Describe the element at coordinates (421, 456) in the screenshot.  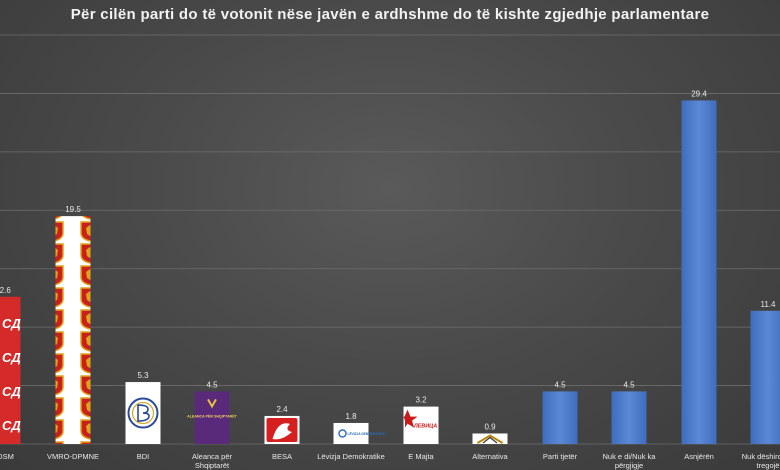
I see `category-label: E Majta` at that location.